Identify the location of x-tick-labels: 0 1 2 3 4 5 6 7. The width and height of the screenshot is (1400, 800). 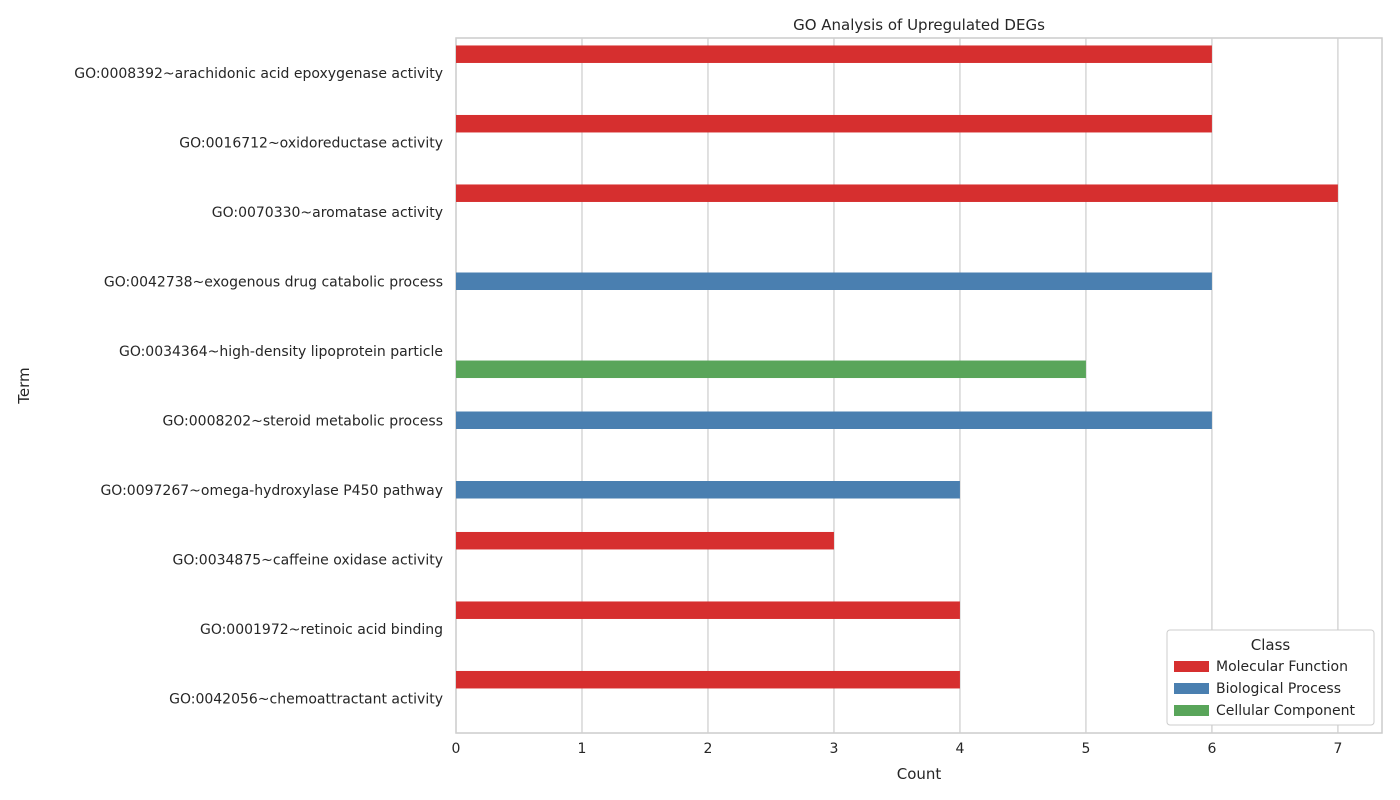
(897, 749).